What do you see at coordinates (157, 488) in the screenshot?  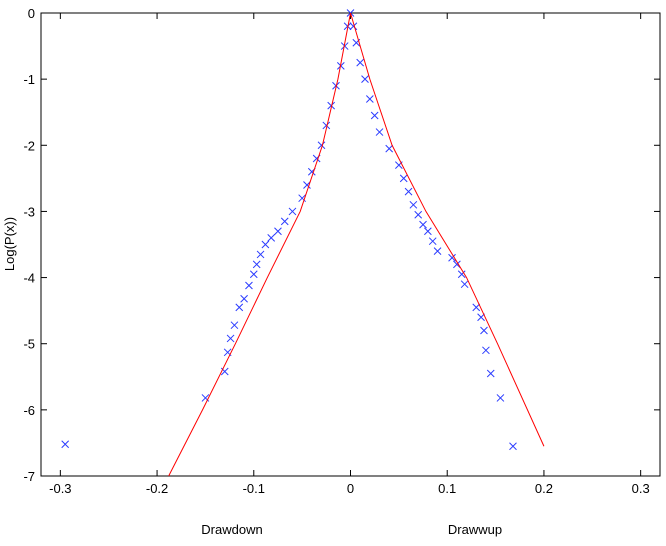 I see `x-tick-label: -0.2` at bounding box center [157, 488].